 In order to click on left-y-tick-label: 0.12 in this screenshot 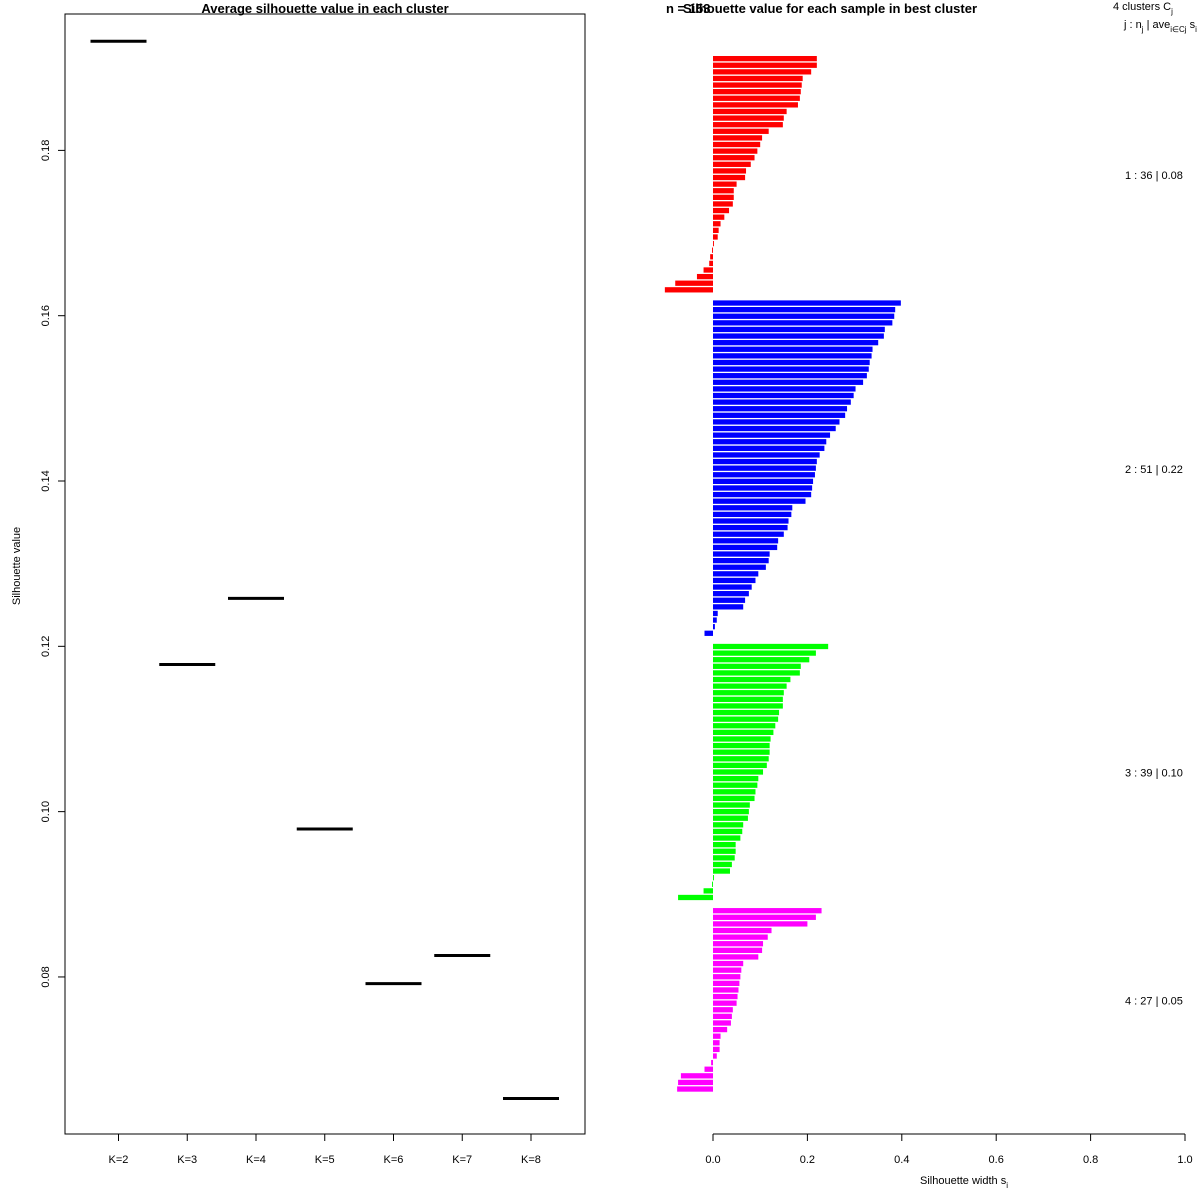, I will do `click(46, 646)`.